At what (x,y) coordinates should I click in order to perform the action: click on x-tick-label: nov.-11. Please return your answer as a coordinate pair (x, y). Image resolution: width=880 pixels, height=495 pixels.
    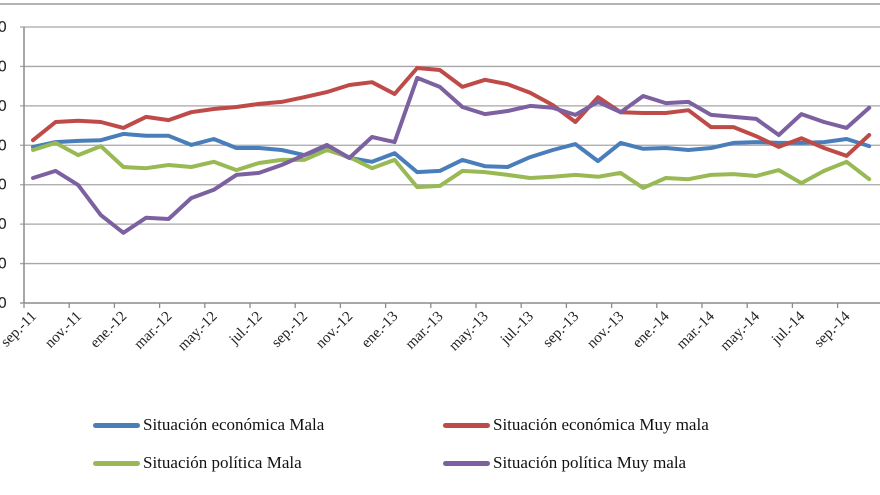
    Looking at the image, I should click on (63, 330).